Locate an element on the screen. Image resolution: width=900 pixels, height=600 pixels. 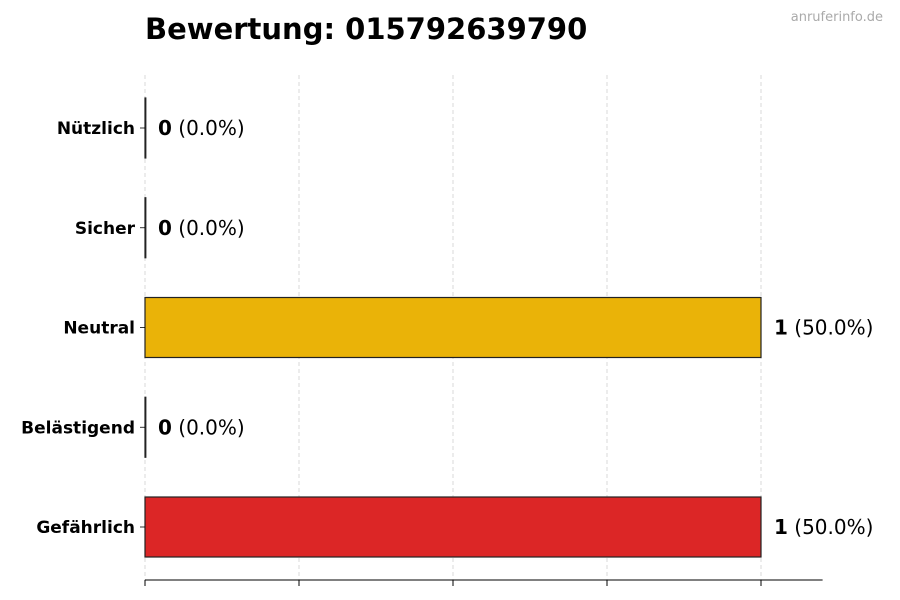
y-tick-label: Belästigend is located at coordinates (78, 428).